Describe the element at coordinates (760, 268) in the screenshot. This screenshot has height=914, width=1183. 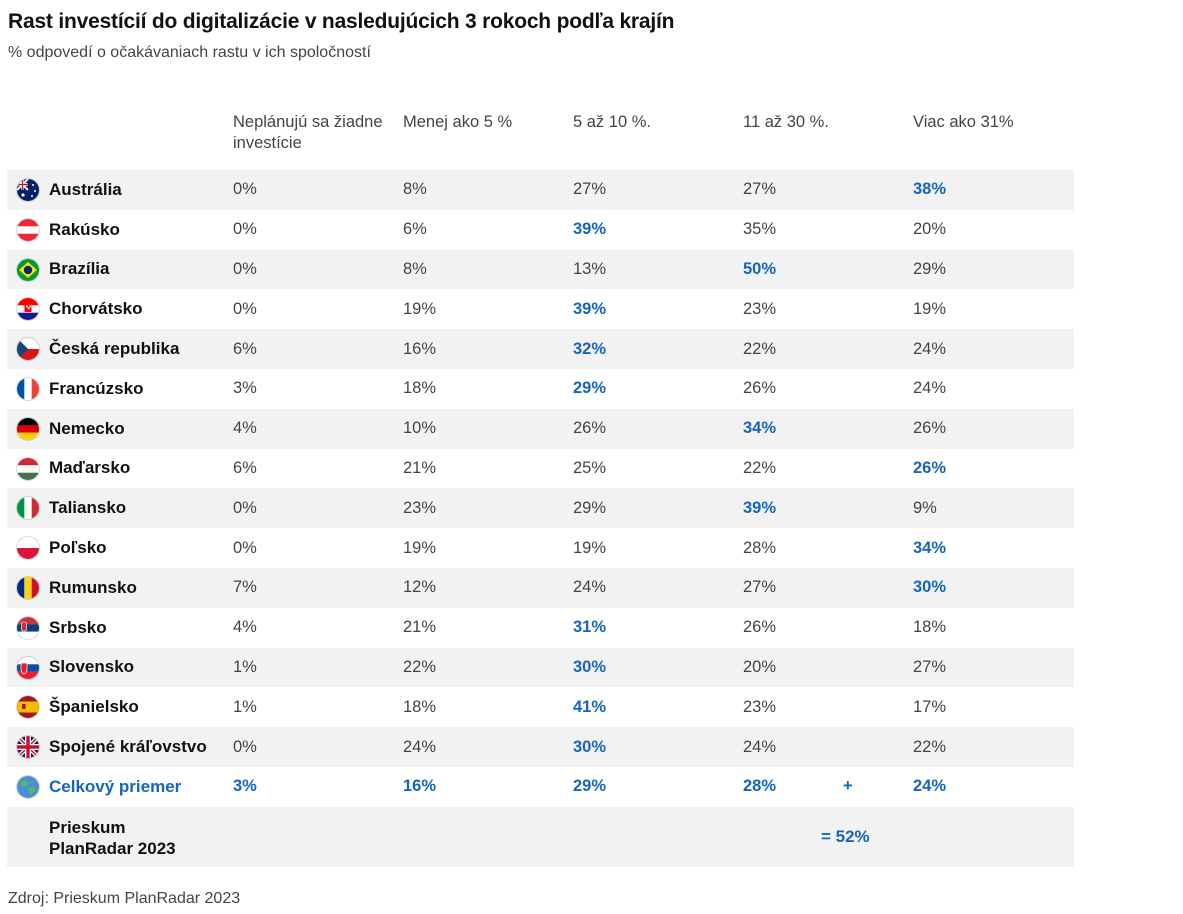
I see `table-cell: 50%` at that location.